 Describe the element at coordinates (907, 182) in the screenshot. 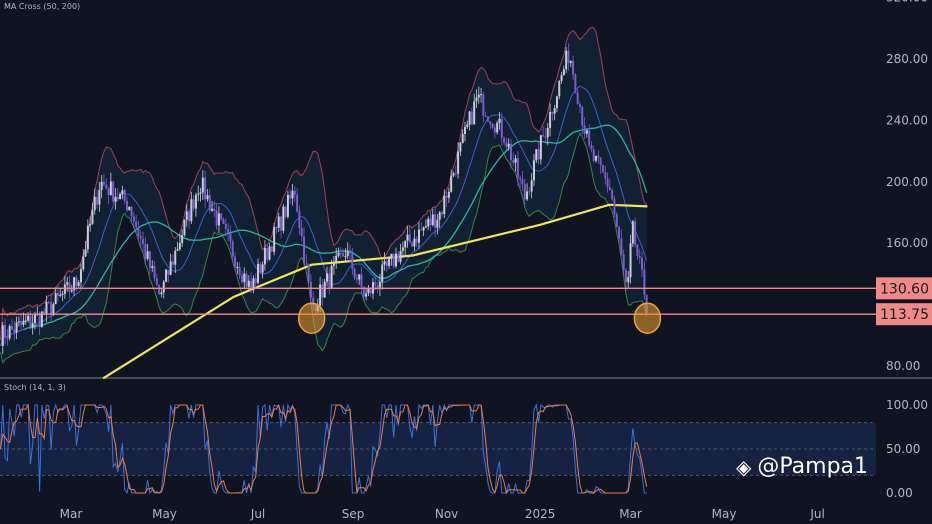

I see `price-tick-label: 200.00` at that location.